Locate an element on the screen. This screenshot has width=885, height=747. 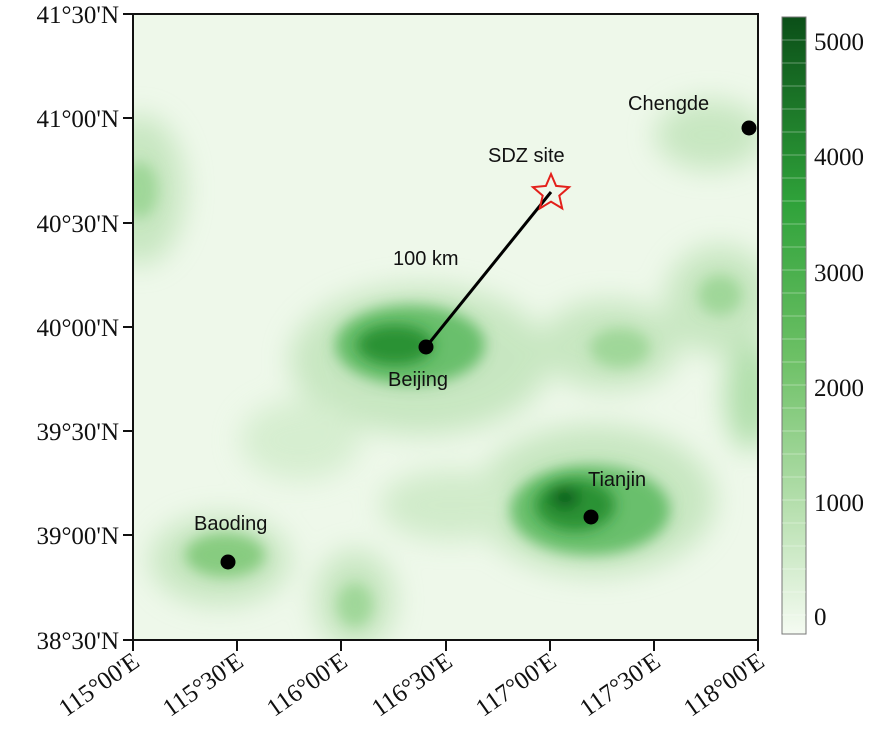
tianjin-label: Tianjin is located at coordinates (617, 480).